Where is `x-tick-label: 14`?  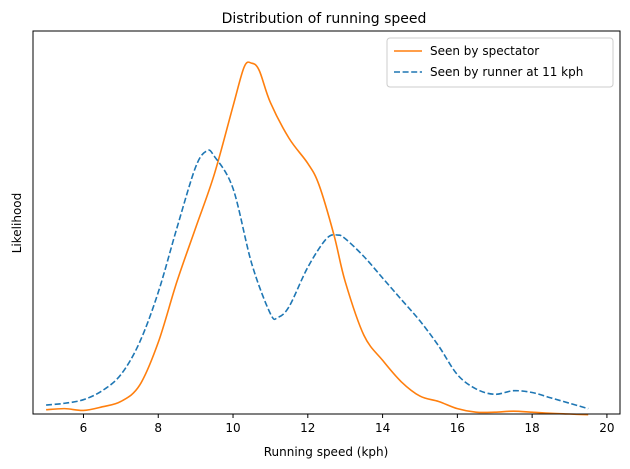
x-tick-label: 14 is located at coordinates (382, 428).